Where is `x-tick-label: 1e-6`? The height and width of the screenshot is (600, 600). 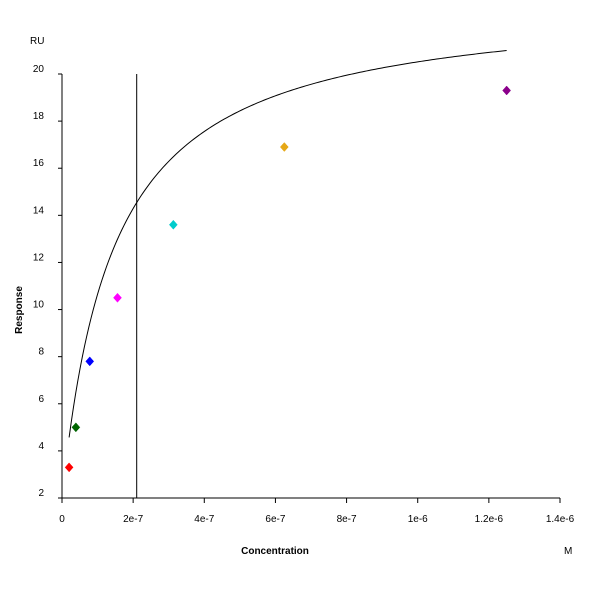 x-tick-label: 1e-6 is located at coordinates (418, 519).